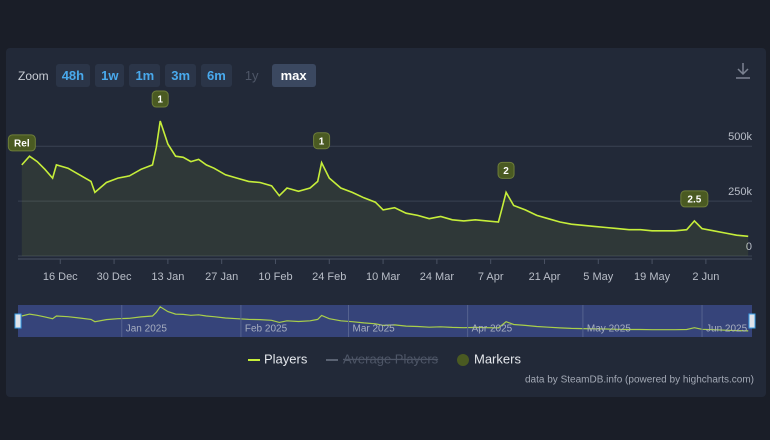  I want to click on zoom-button: 3m, so click(181, 75).